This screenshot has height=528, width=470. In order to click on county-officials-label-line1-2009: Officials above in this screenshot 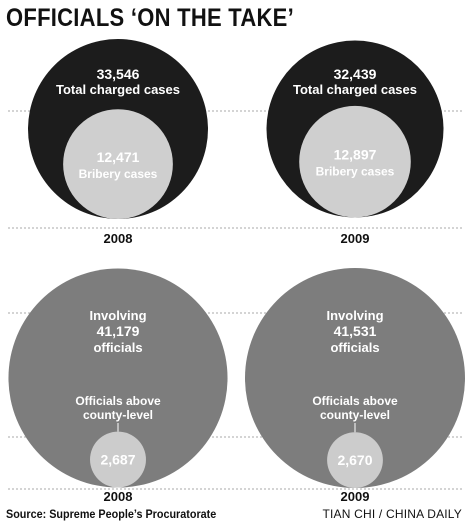, I will do `click(355, 401)`.